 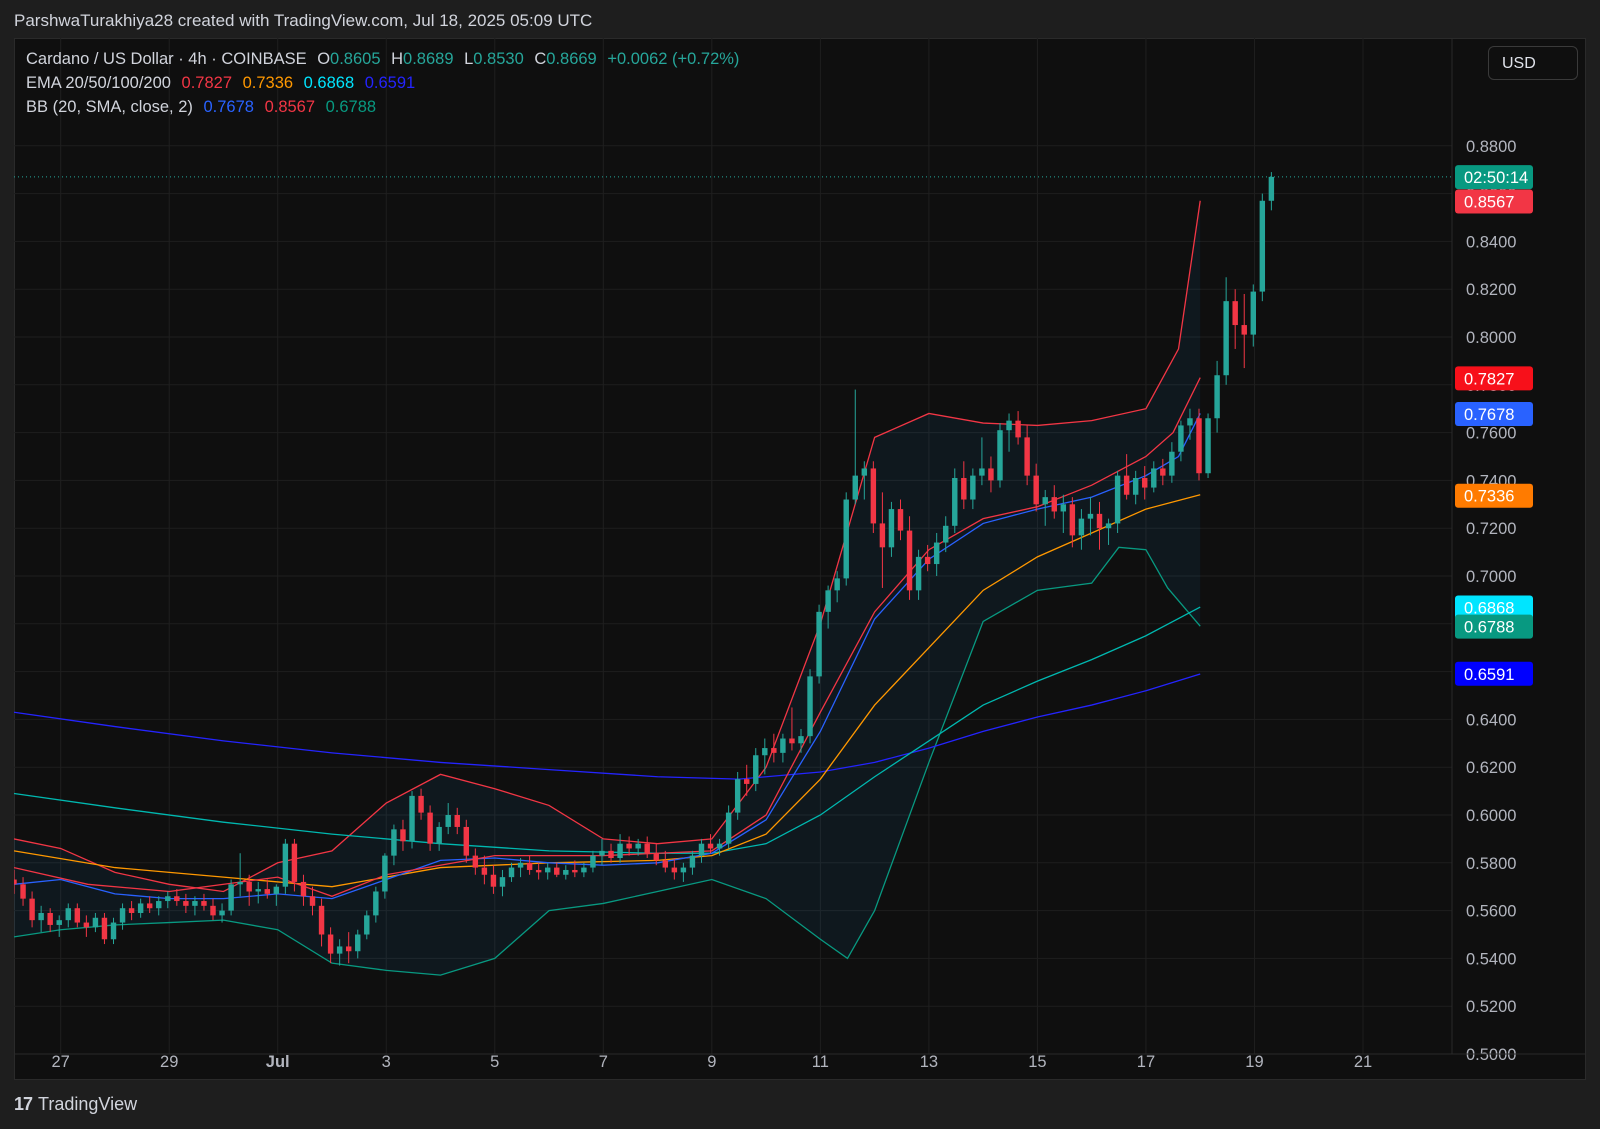 I want to click on bb-label: BB (20, SMA, close, 2), so click(x=109, y=107).